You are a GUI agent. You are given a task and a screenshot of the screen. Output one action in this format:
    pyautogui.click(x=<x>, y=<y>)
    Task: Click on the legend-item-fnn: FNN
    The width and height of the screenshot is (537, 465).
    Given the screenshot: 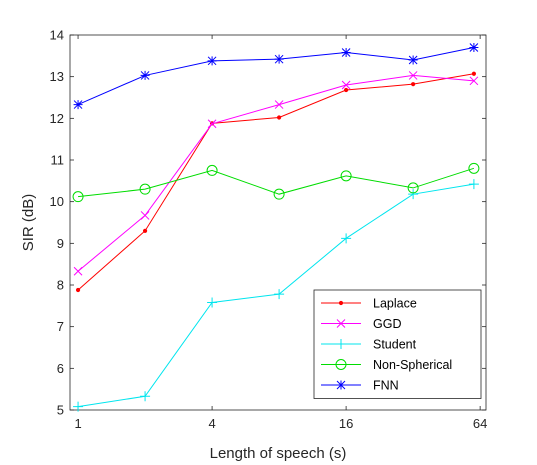 What is the action you would take?
    pyautogui.click(x=360, y=386)
    